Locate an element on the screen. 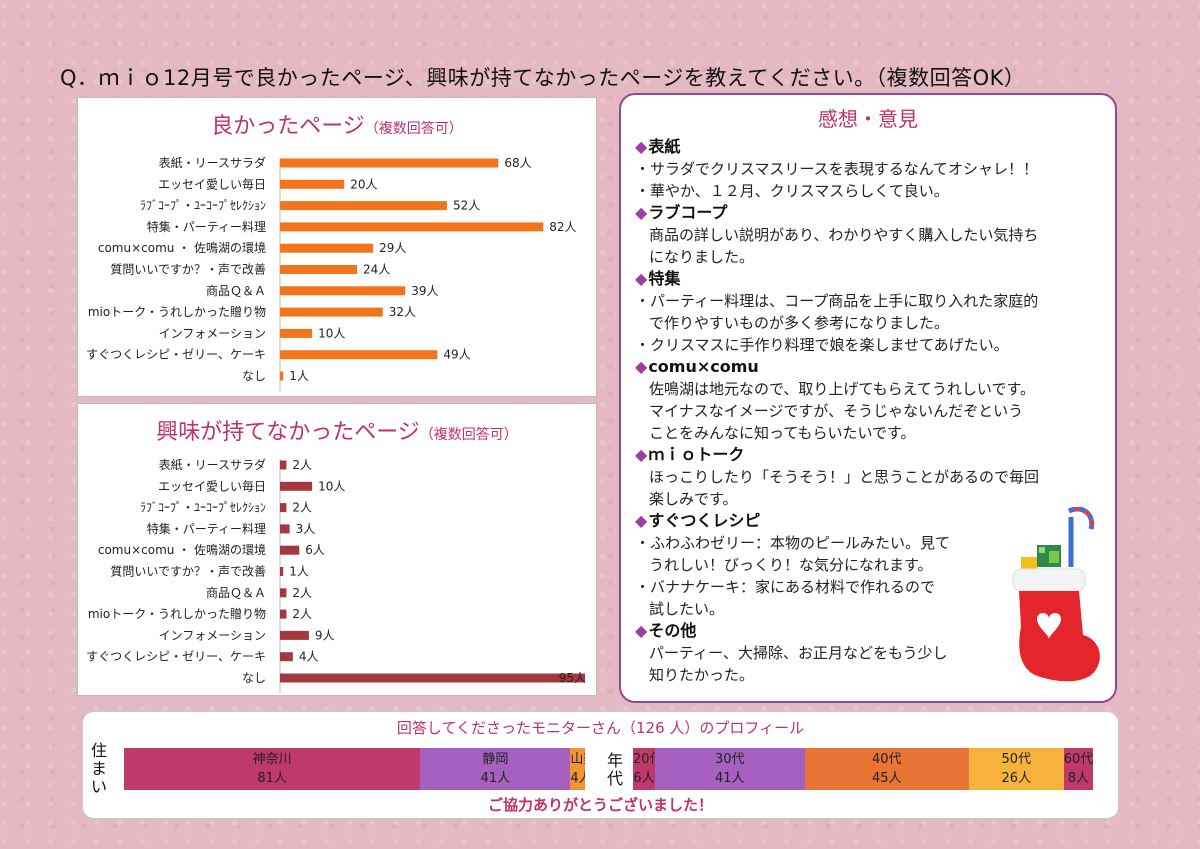 The image size is (1200, 849). profile-segment: 神奈川 81人 is located at coordinates (272, 769).